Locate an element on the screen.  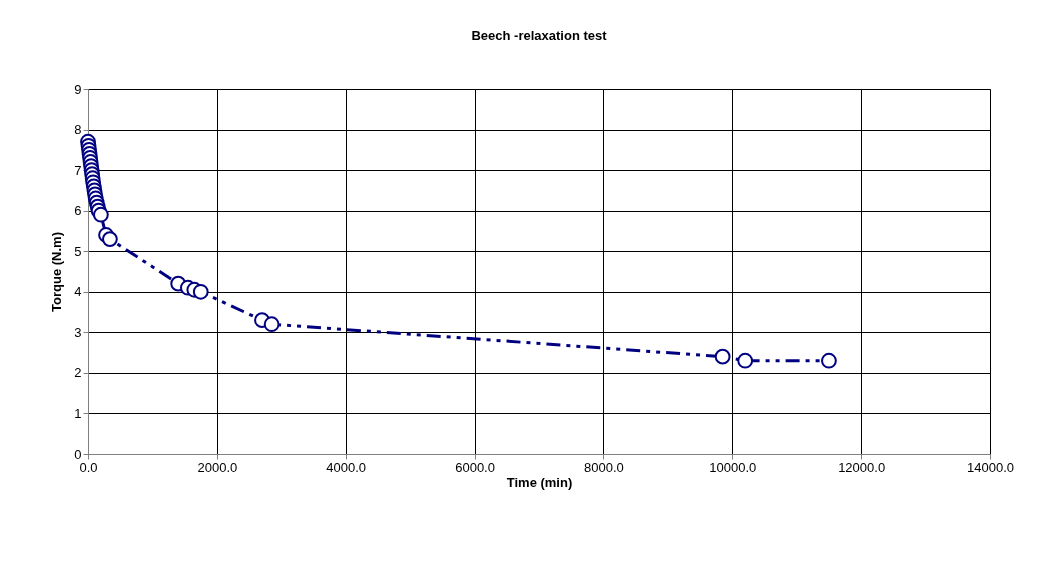
y-tick-label: 7 is located at coordinates (78, 170).